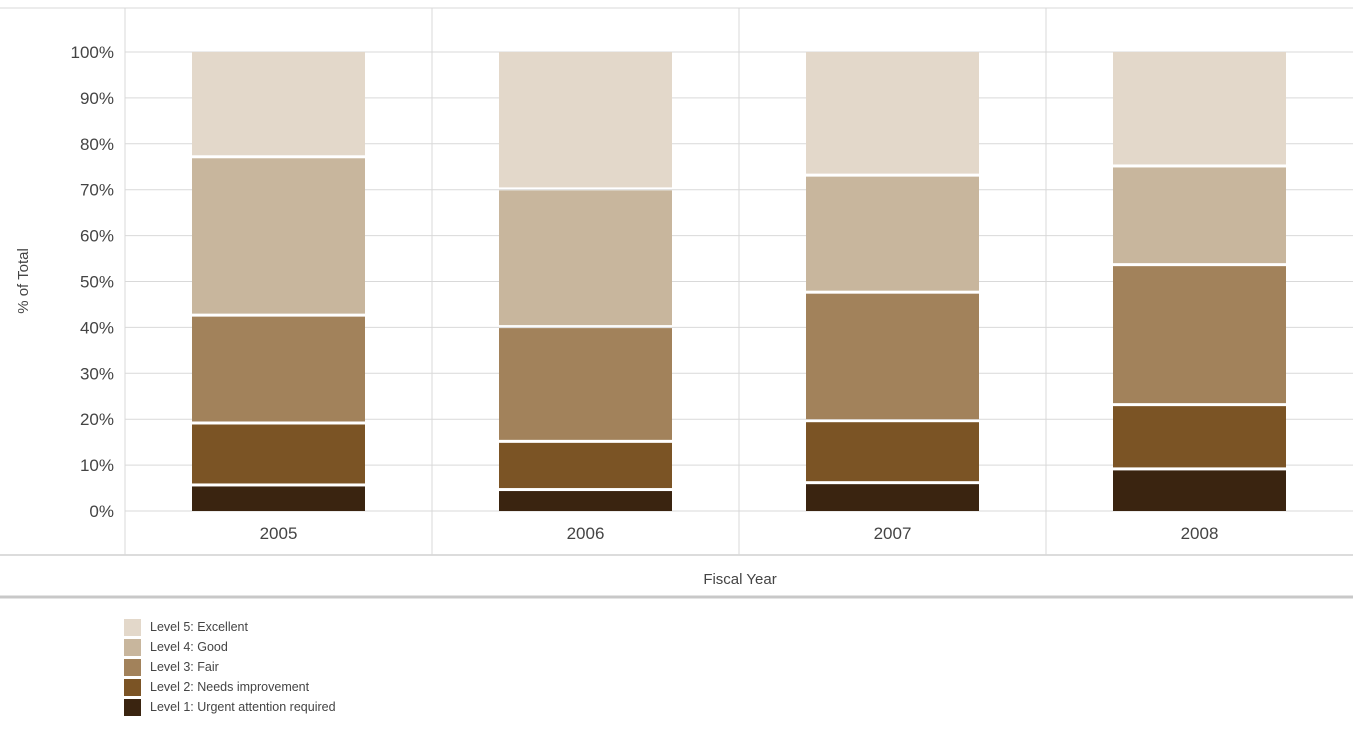 Image resolution: width=1353 pixels, height=733 pixels. I want to click on y-tick-label: 80%, so click(97, 144).